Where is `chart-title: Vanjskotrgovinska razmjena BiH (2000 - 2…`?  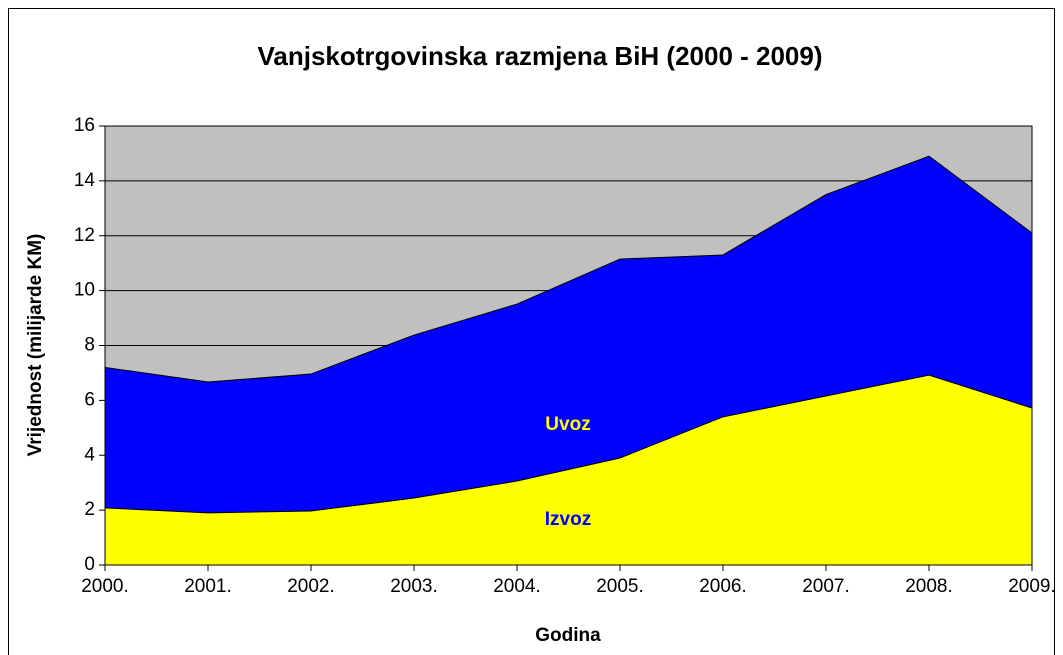 chart-title: Vanjskotrgovinska razmjena BiH (2000 - 2… is located at coordinates (539, 56).